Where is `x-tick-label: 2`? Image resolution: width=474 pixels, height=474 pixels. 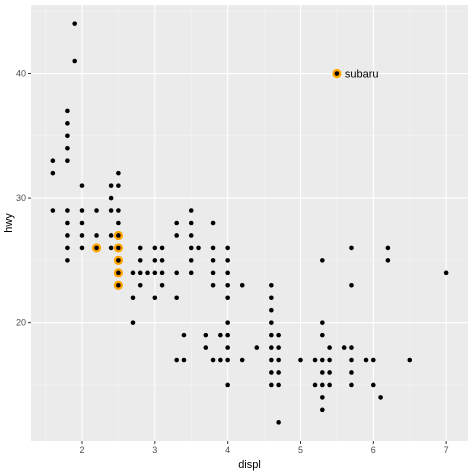 x-tick-label: 2 is located at coordinates (81, 450).